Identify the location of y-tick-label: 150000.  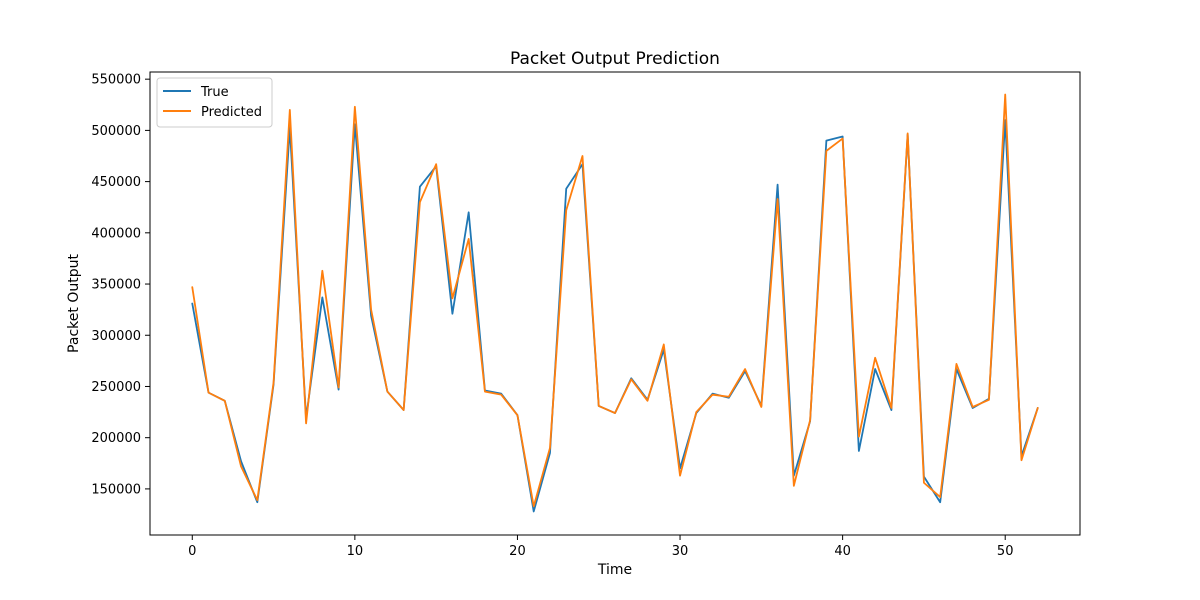
(116, 489).